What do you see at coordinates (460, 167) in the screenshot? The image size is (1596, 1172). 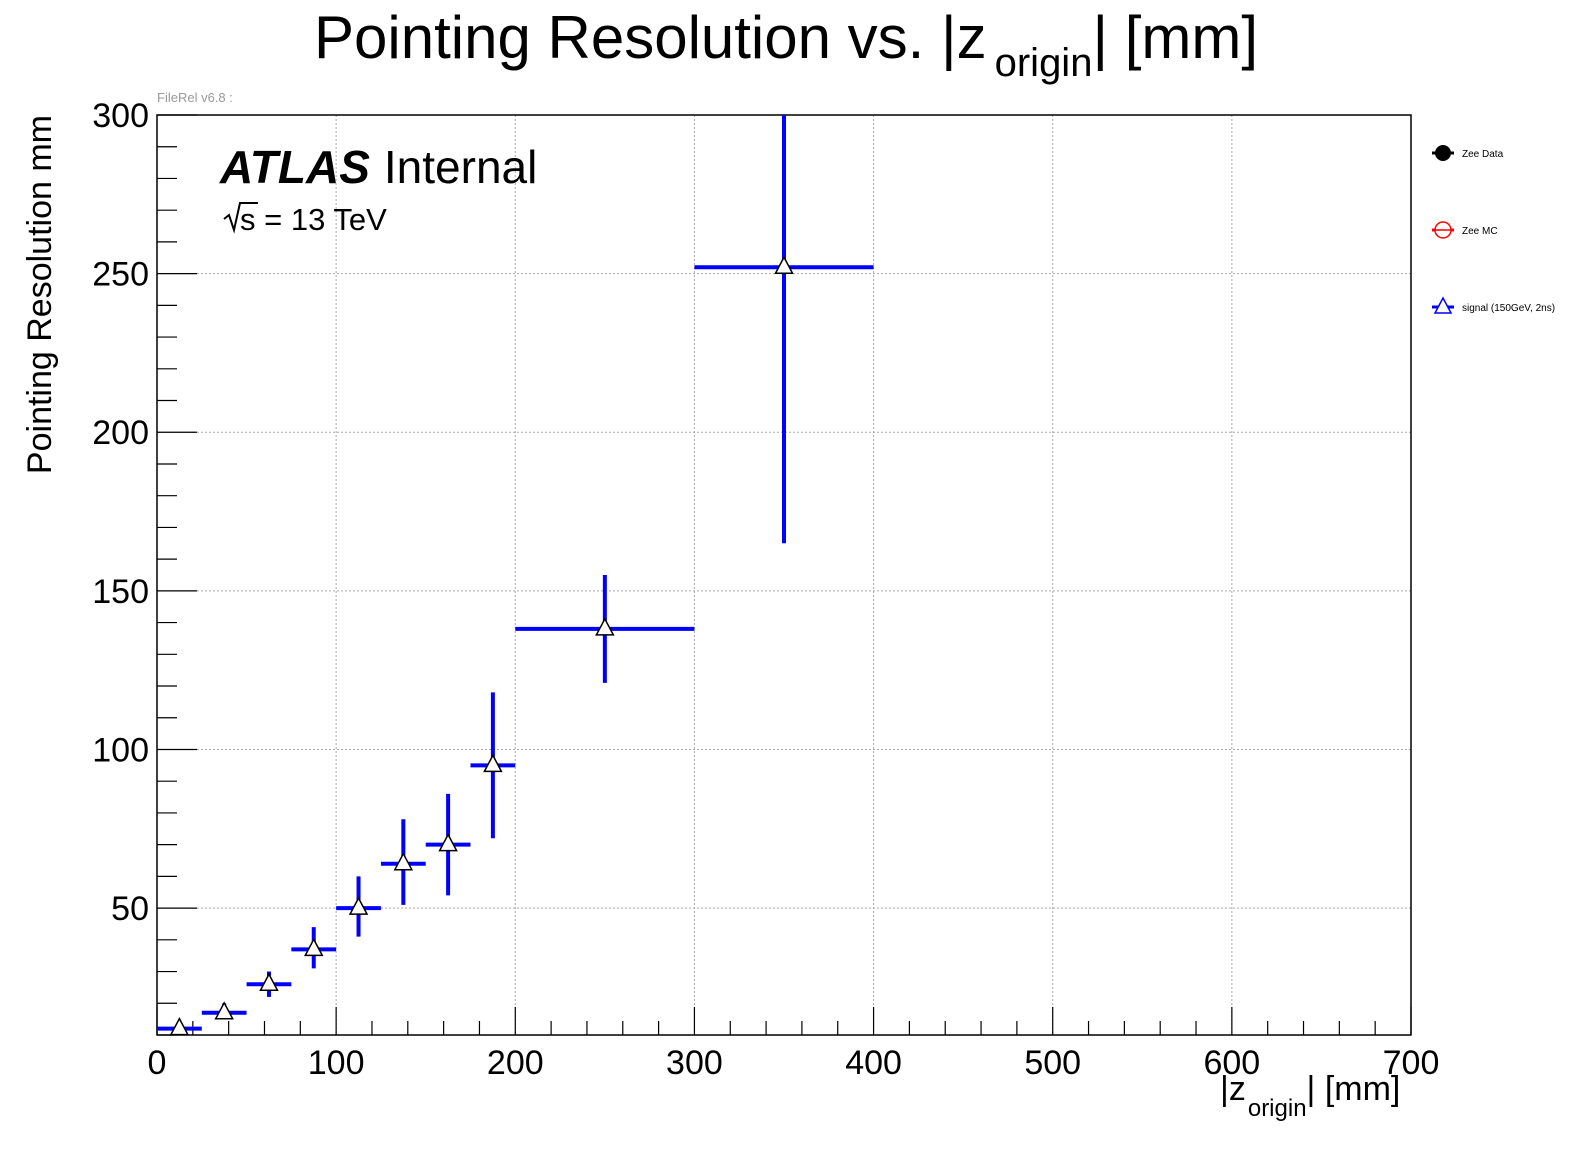 I see `atlas-internal: Internal` at bounding box center [460, 167].